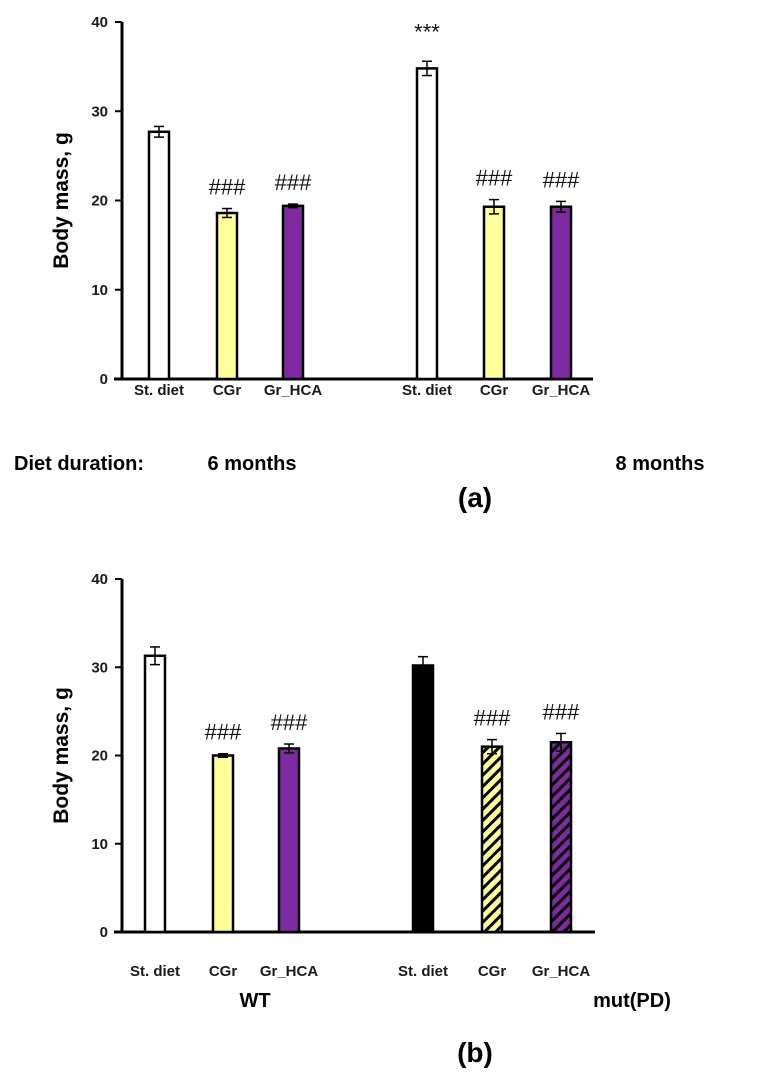 This screenshot has width=759, height=1085. Describe the element at coordinates (252, 464) in the screenshot. I see `group-label: 6 months` at that location.